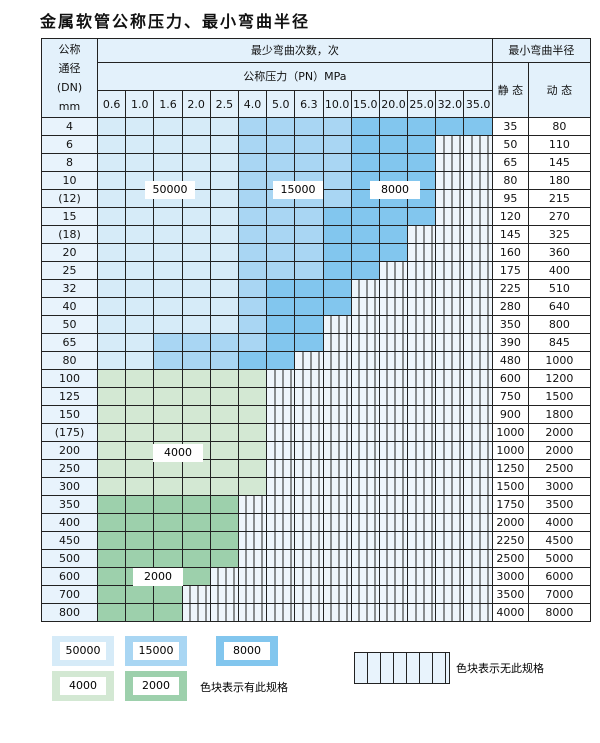 This screenshot has width=600, height=743. What do you see at coordinates (69, 576) in the screenshot?
I see `dn-cell: 600` at bounding box center [69, 576].